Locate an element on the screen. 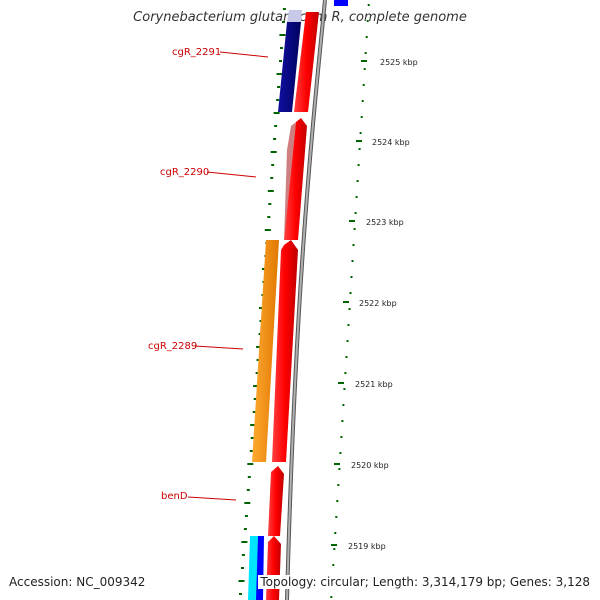 Image resolution: width=600 pixels, height=600 pixels. svg-text: 2519 kbp is located at coordinates (367, 546).